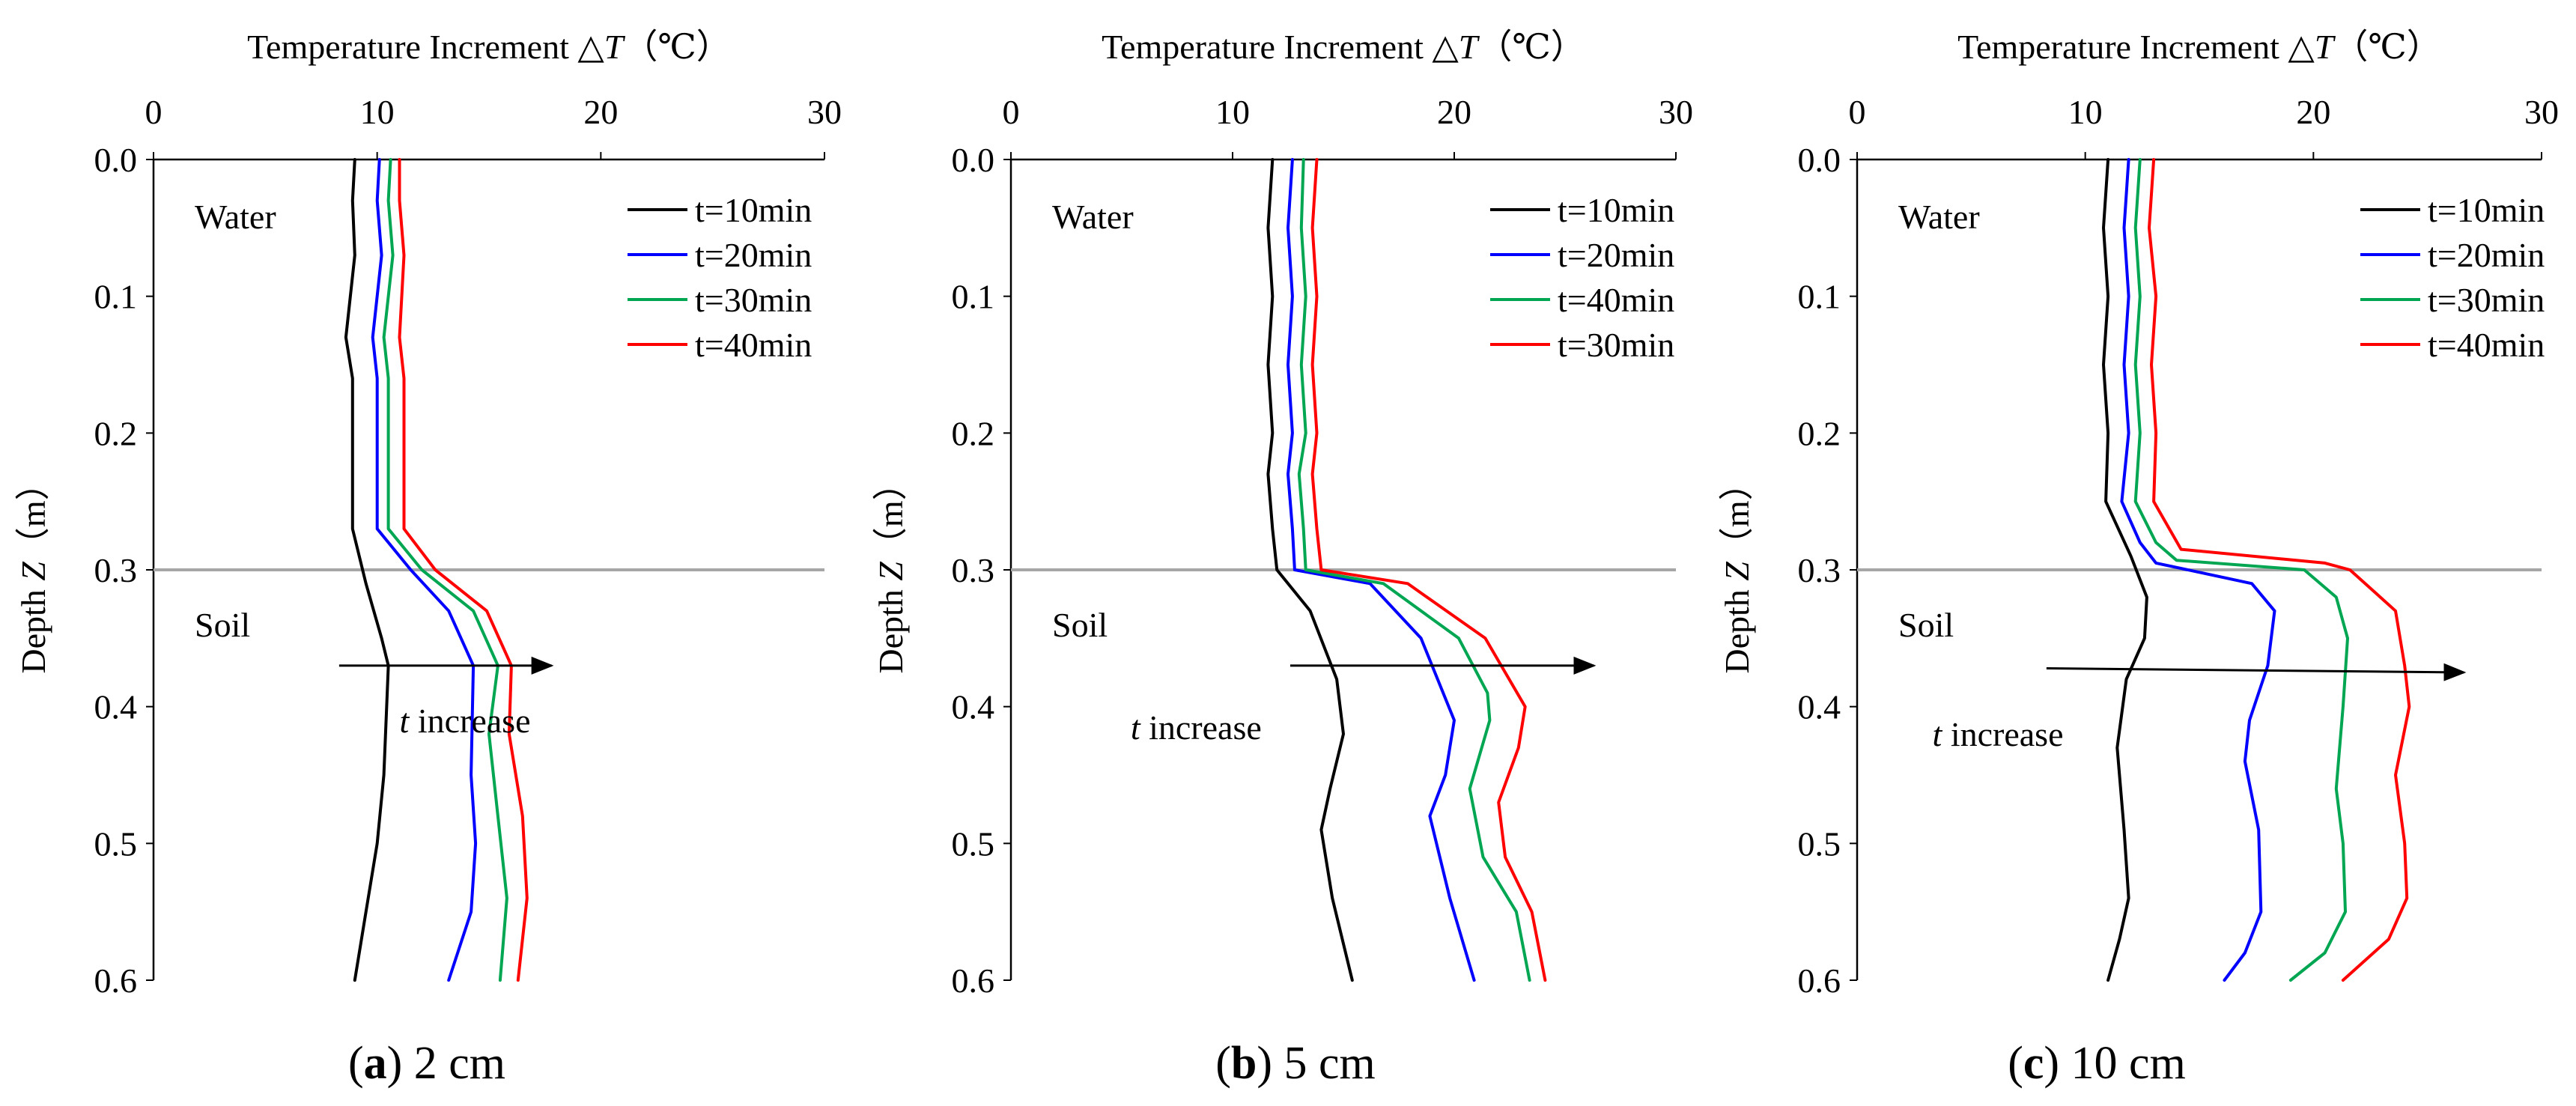 This screenshot has height=1106, width=2576. What do you see at coordinates (426, 1063) in the screenshot?
I see `panel-caption: (a) 2 cm` at bounding box center [426, 1063].